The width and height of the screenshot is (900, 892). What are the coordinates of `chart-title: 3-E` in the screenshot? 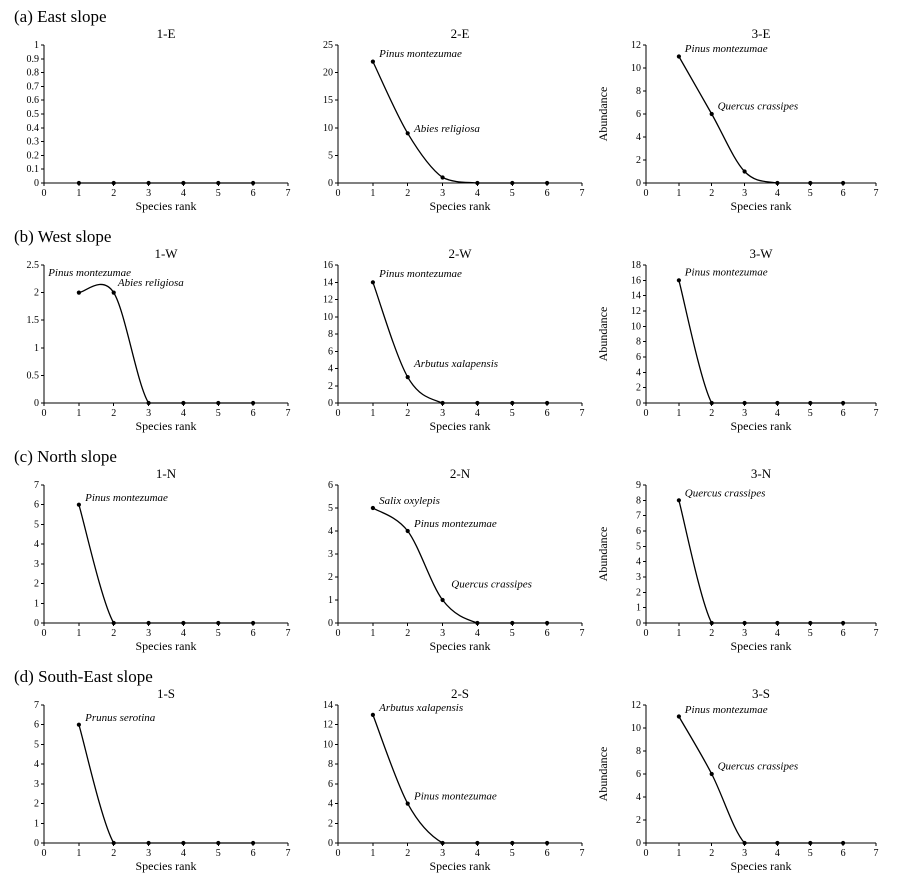 It's located at (761, 34).